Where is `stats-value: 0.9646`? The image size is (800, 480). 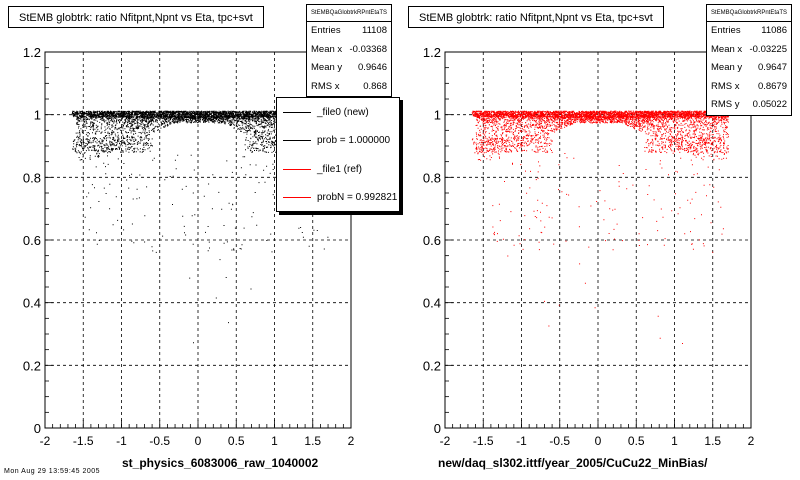
stats-value: 0.9646 is located at coordinates (372, 67).